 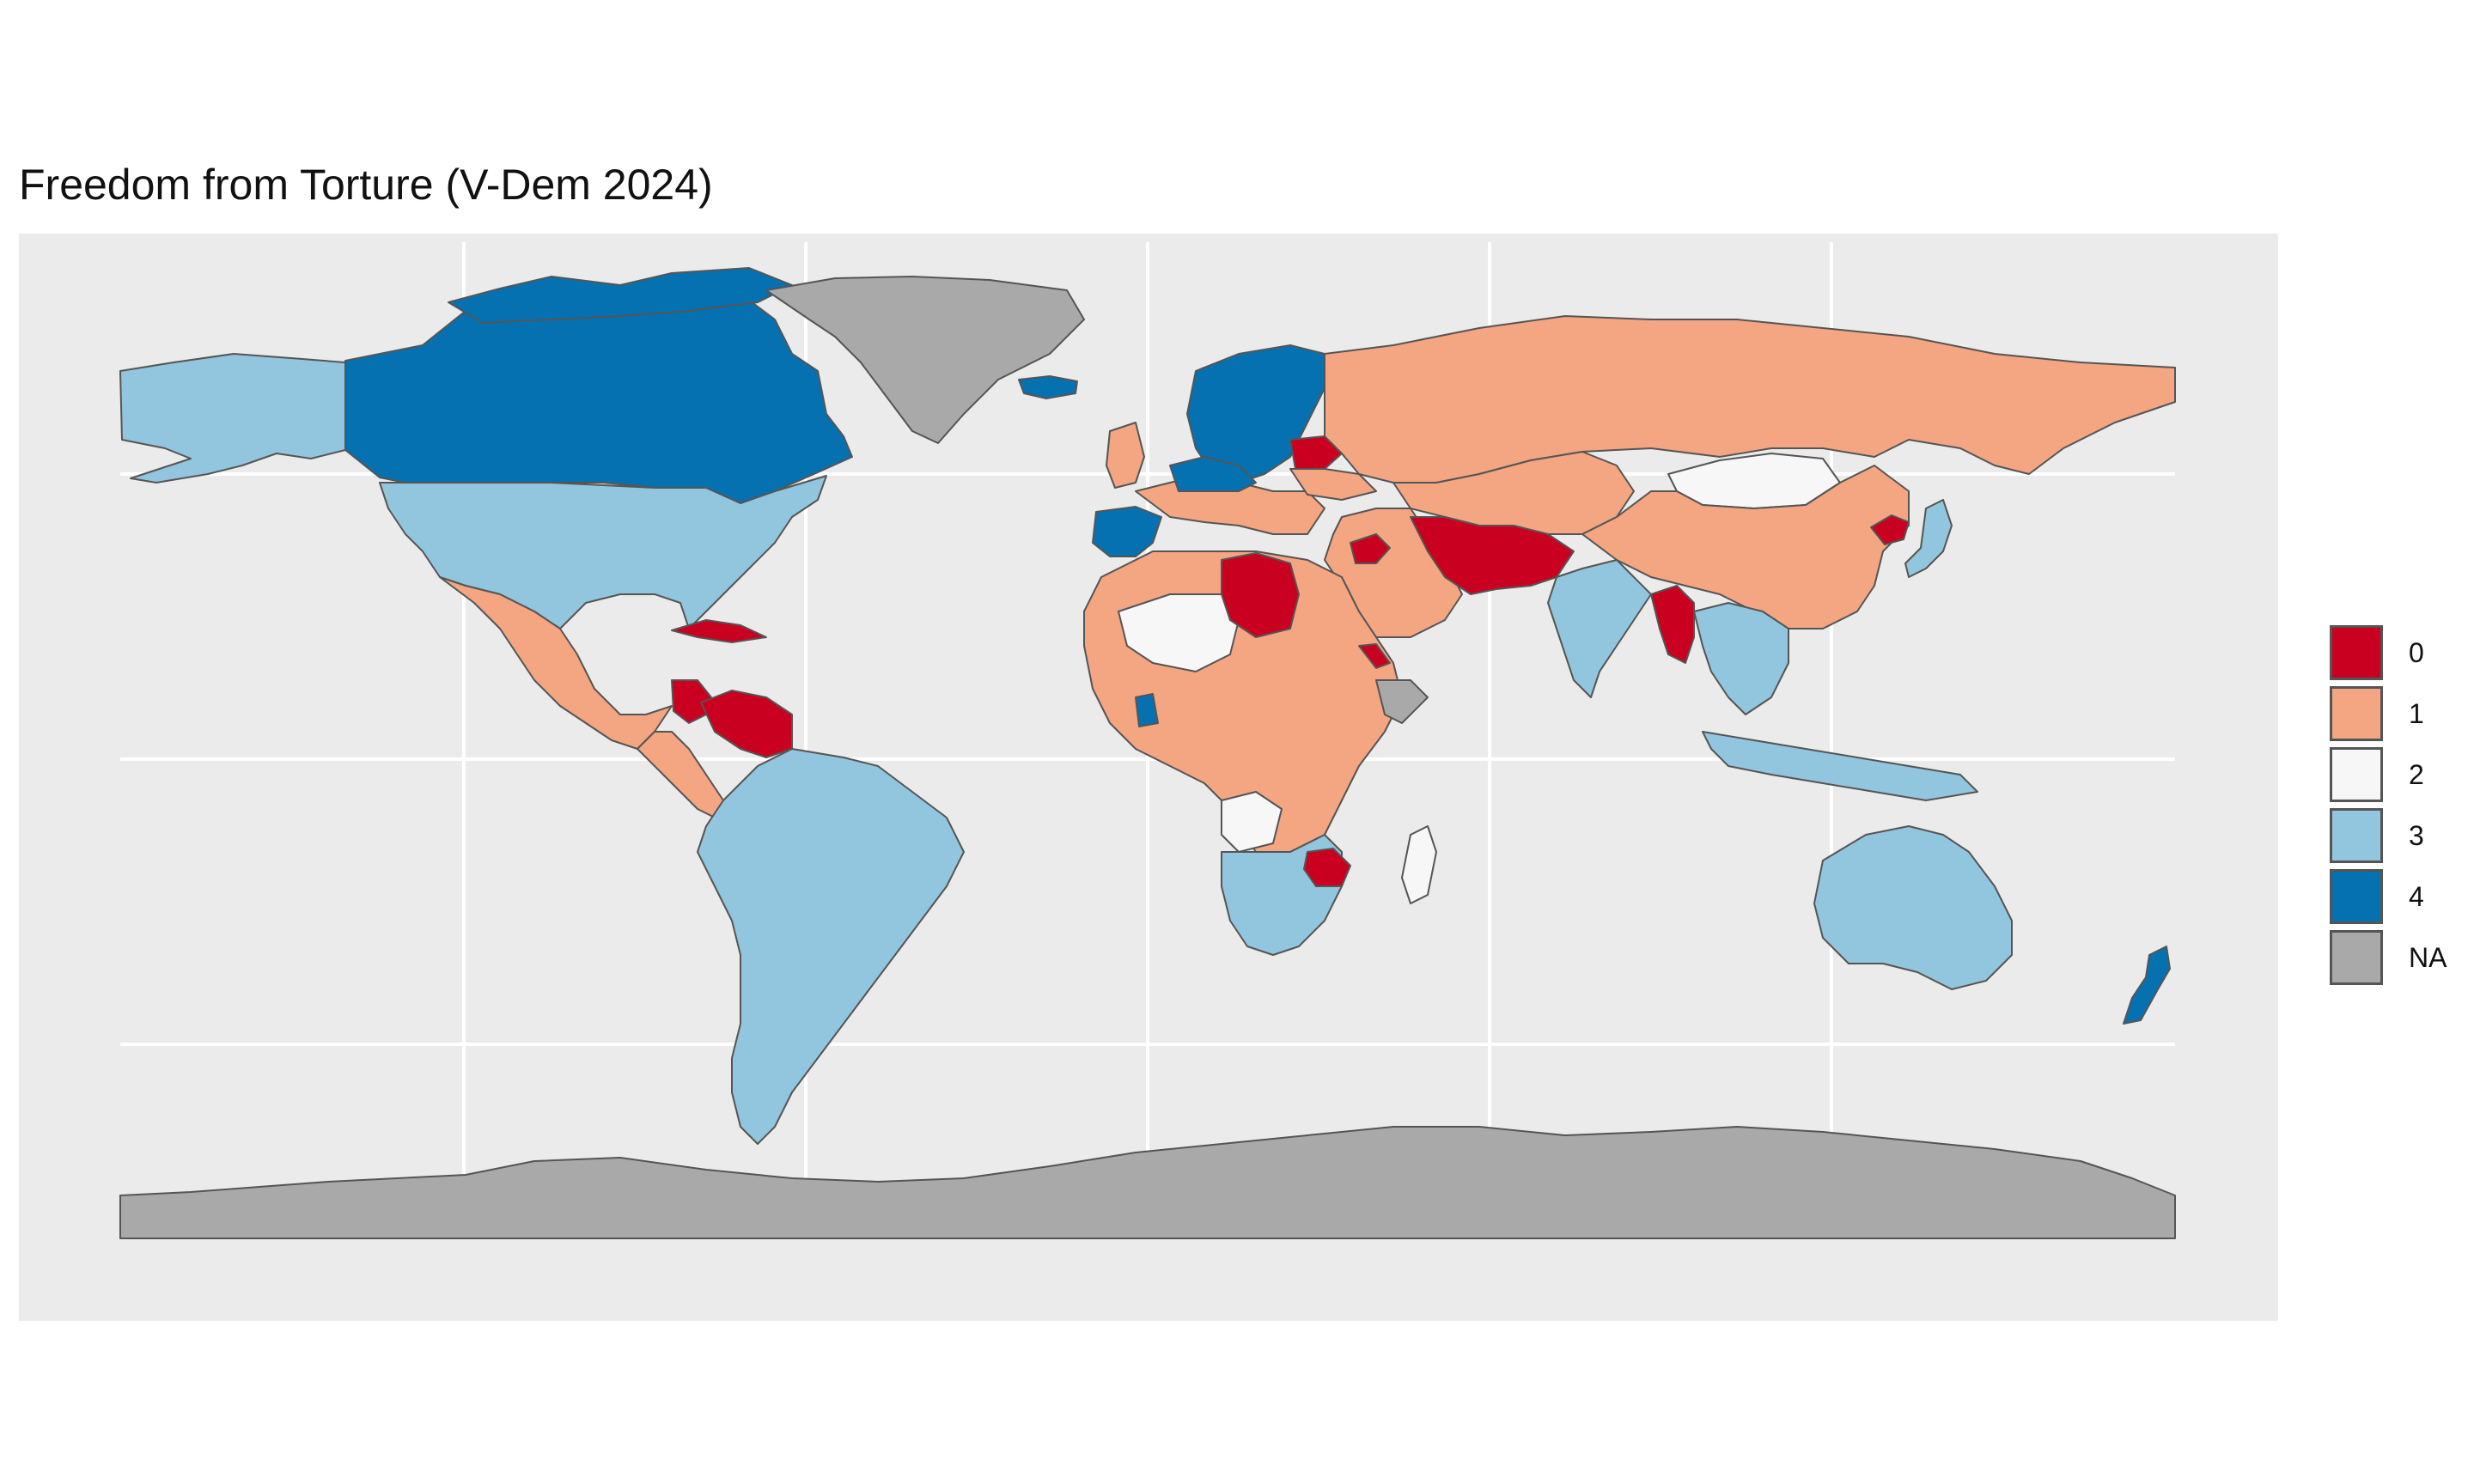 What do you see at coordinates (1213, 474) in the screenshot?
I see `region-central-europe` at bounding box center [1213, 474].